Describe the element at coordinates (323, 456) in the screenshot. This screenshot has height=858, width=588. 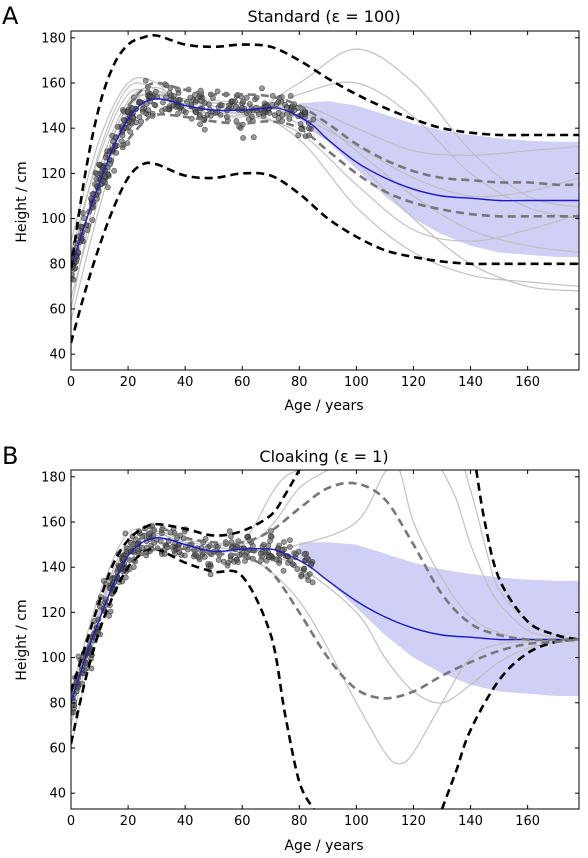
I see `panel-b-title: Cloaking (ε = 1)` at that location.